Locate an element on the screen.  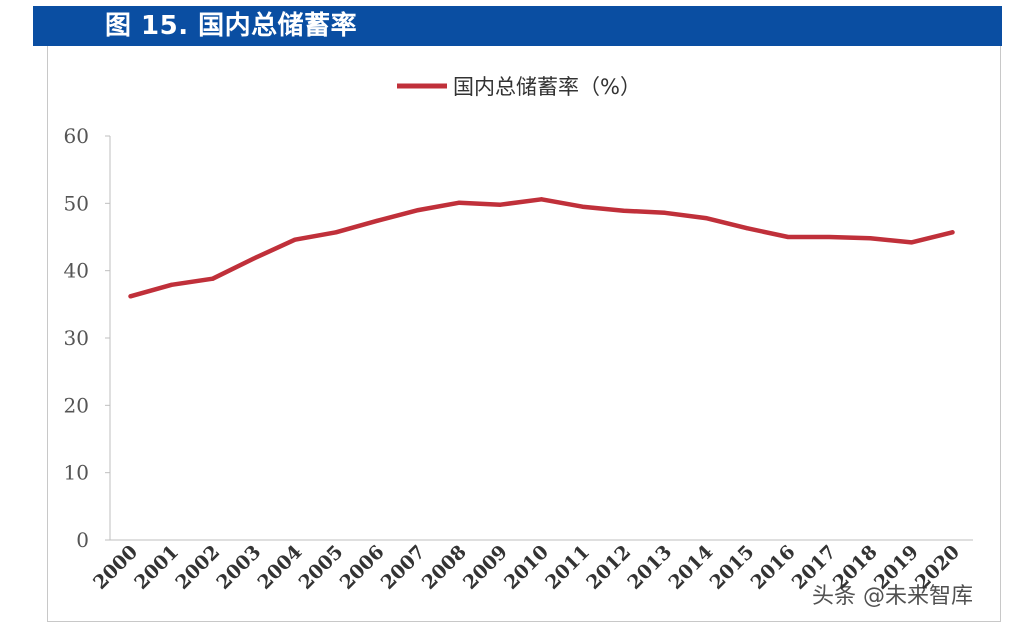
x-tick-label: 2013 is located at coordinates (649, 567).